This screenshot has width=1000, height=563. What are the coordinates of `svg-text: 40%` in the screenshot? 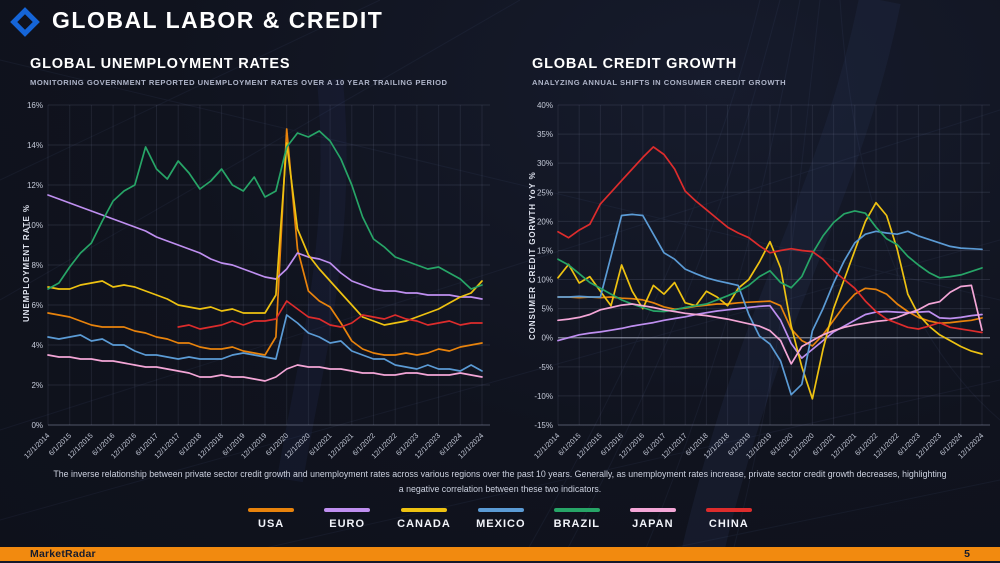 It's located at (545, 105).